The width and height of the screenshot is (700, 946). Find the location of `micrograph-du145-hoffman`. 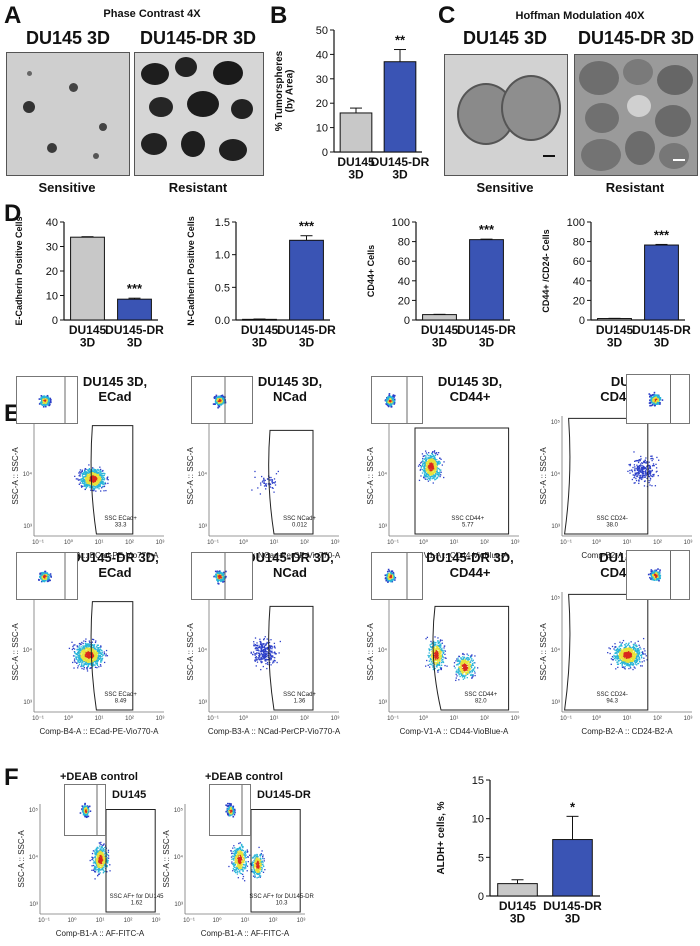

micrograph-du145-hoffman is located at coordinates (506, 115).